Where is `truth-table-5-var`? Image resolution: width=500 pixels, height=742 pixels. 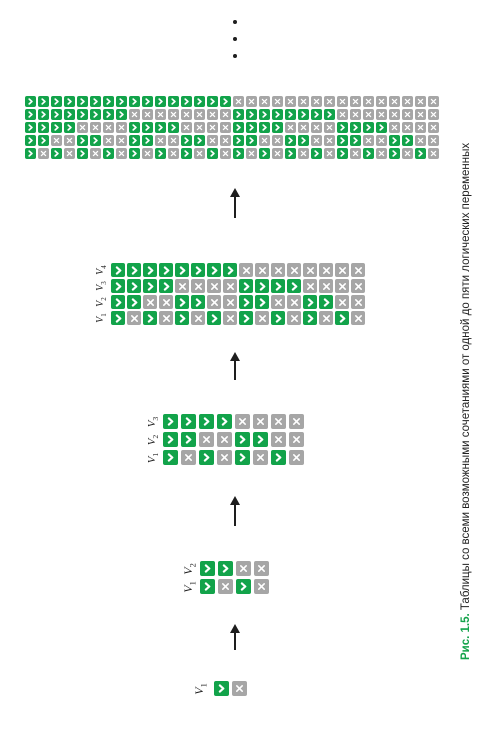
truth-table-5-var is located at coordinates (232, 127).